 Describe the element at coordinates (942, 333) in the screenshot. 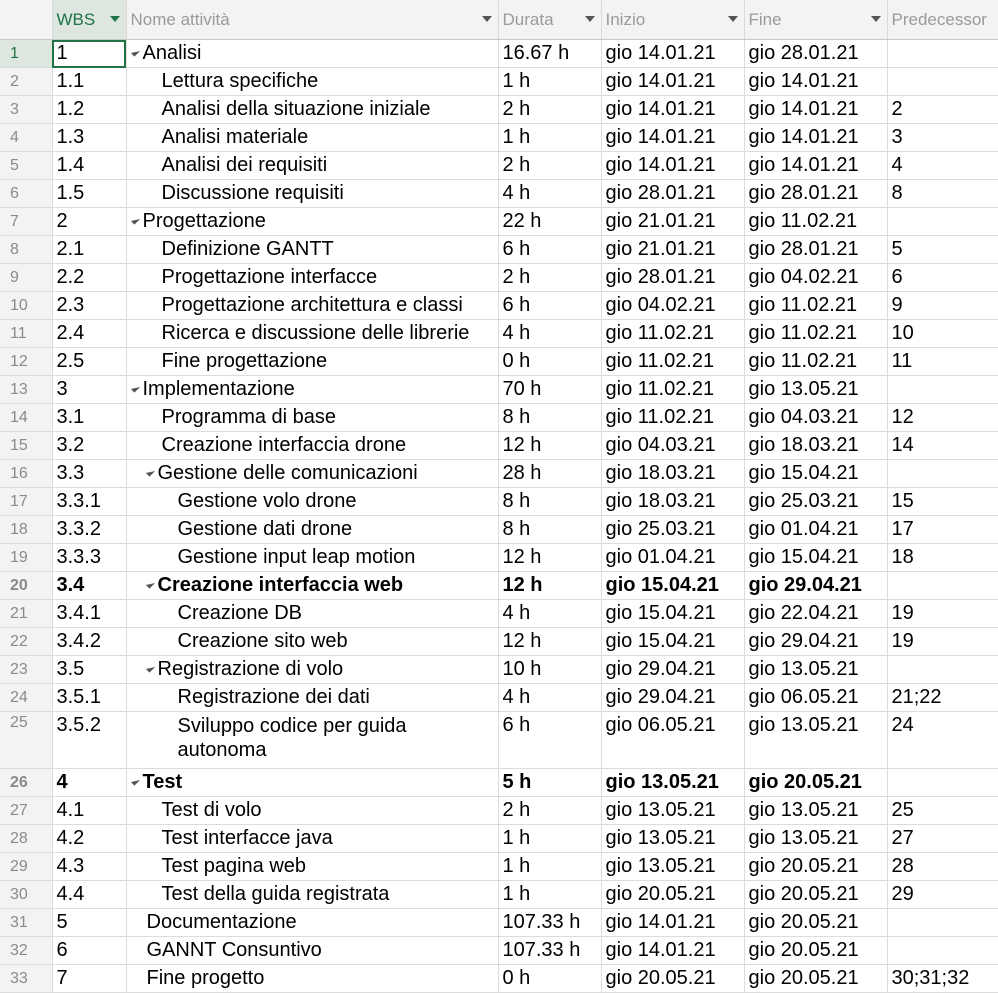

I see `predecessors-cell: 10` at that location.